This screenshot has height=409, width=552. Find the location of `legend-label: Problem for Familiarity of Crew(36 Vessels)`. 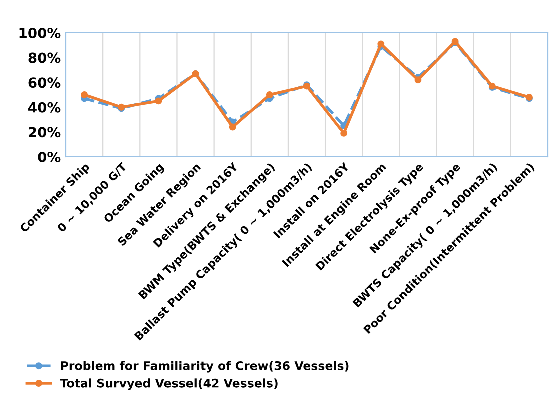

legend-label: Problem for Familiarity of Crew(36 Vessels) is located at coordinates (205, 367).